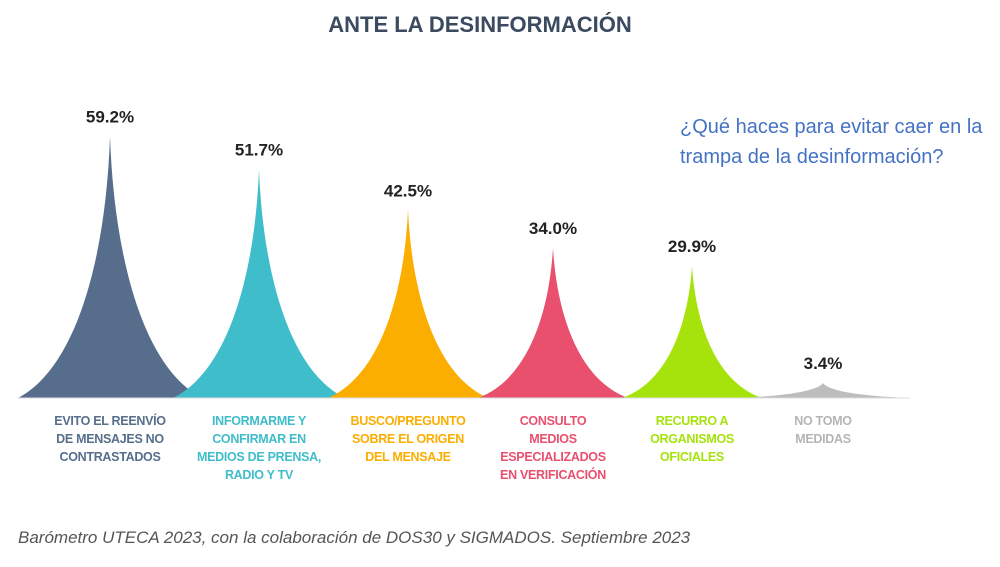  What do you see at coordinates (553, 228) in the screenshot?
I see `data-label: 34.0%` at bounding box center [553, 228].